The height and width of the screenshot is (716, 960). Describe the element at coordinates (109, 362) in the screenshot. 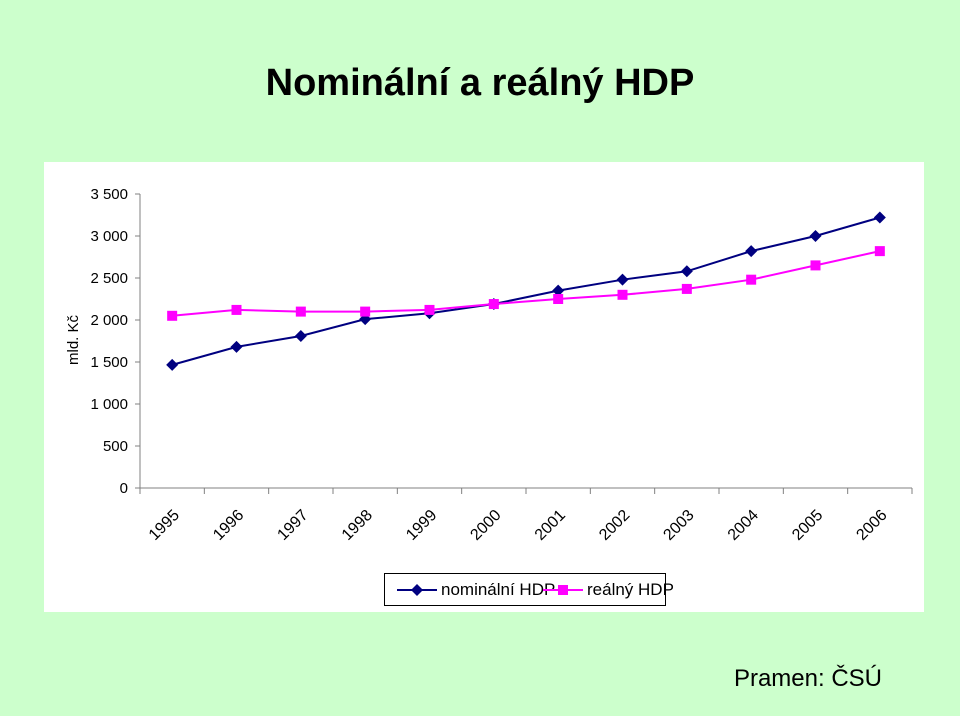

I see `y-tick-label: 1 500` at that location.